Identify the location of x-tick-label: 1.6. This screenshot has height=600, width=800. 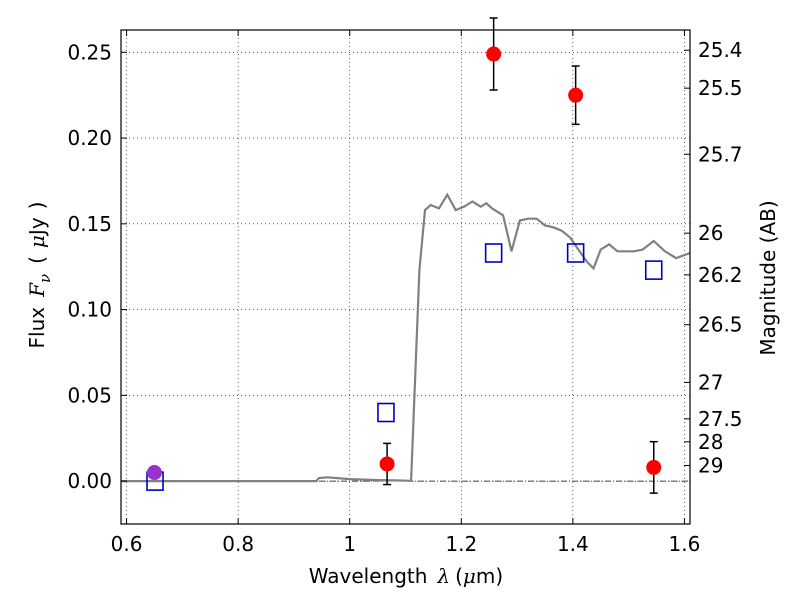
(685, 544).